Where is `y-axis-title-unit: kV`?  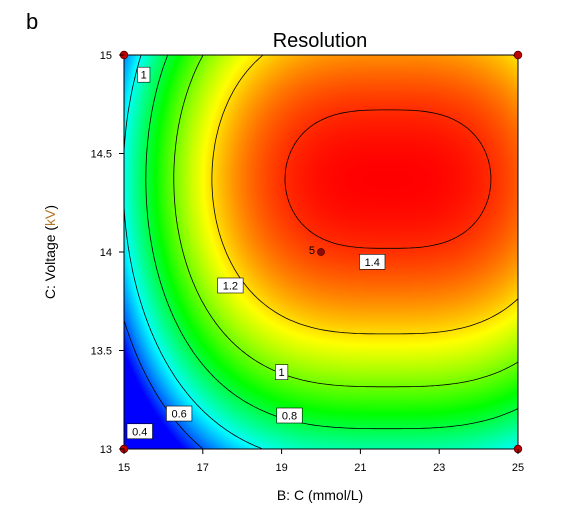
y-axis-title-unit: kV is located at coordinates (50, 217).